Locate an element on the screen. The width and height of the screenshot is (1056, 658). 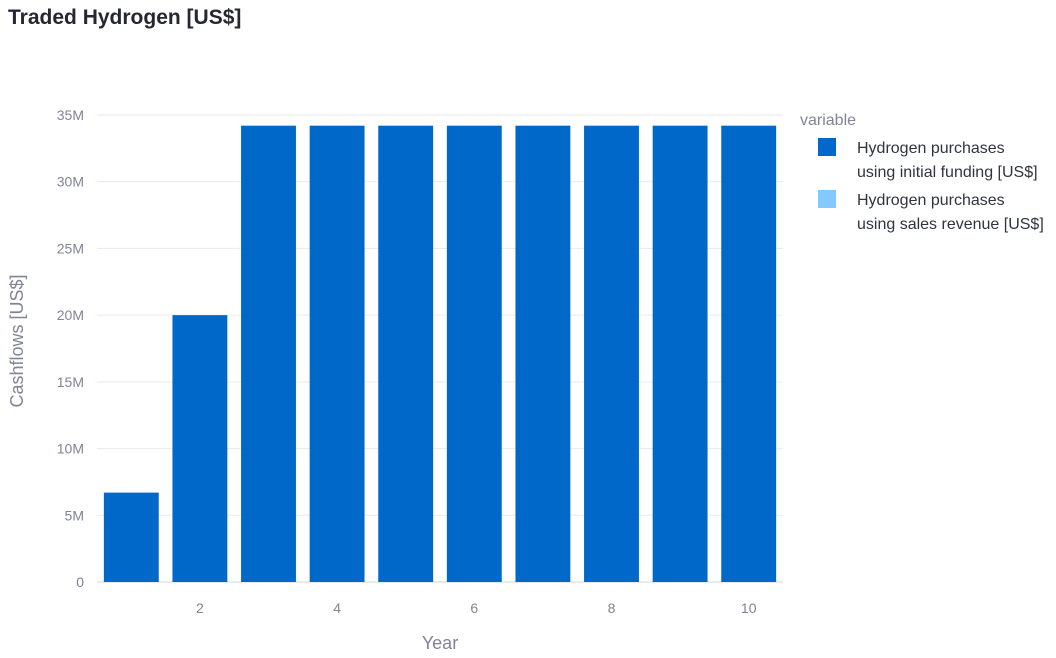
y-tick-label: 20M is located at coordinates (70, 315).